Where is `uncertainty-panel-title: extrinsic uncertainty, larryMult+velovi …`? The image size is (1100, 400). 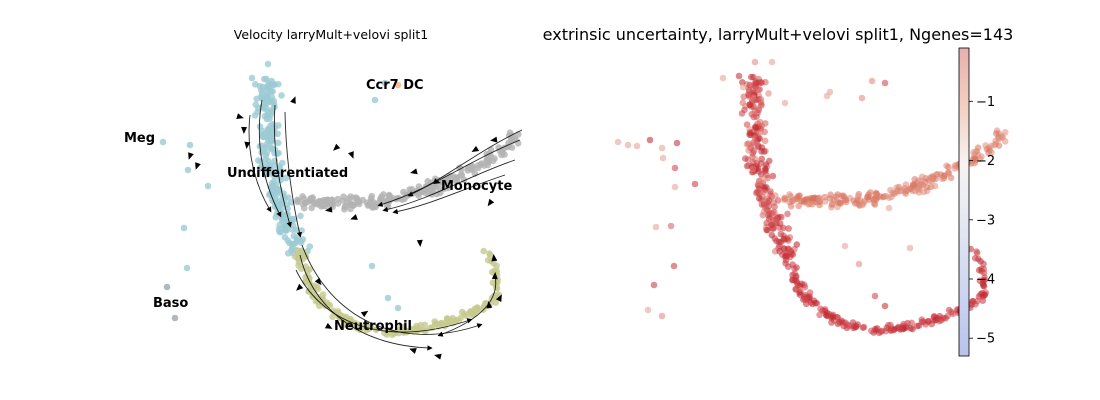
uncertainty-panel-title: extrinsic uncertainty, larryMult+velovi … is located at coordinates (778, 34).